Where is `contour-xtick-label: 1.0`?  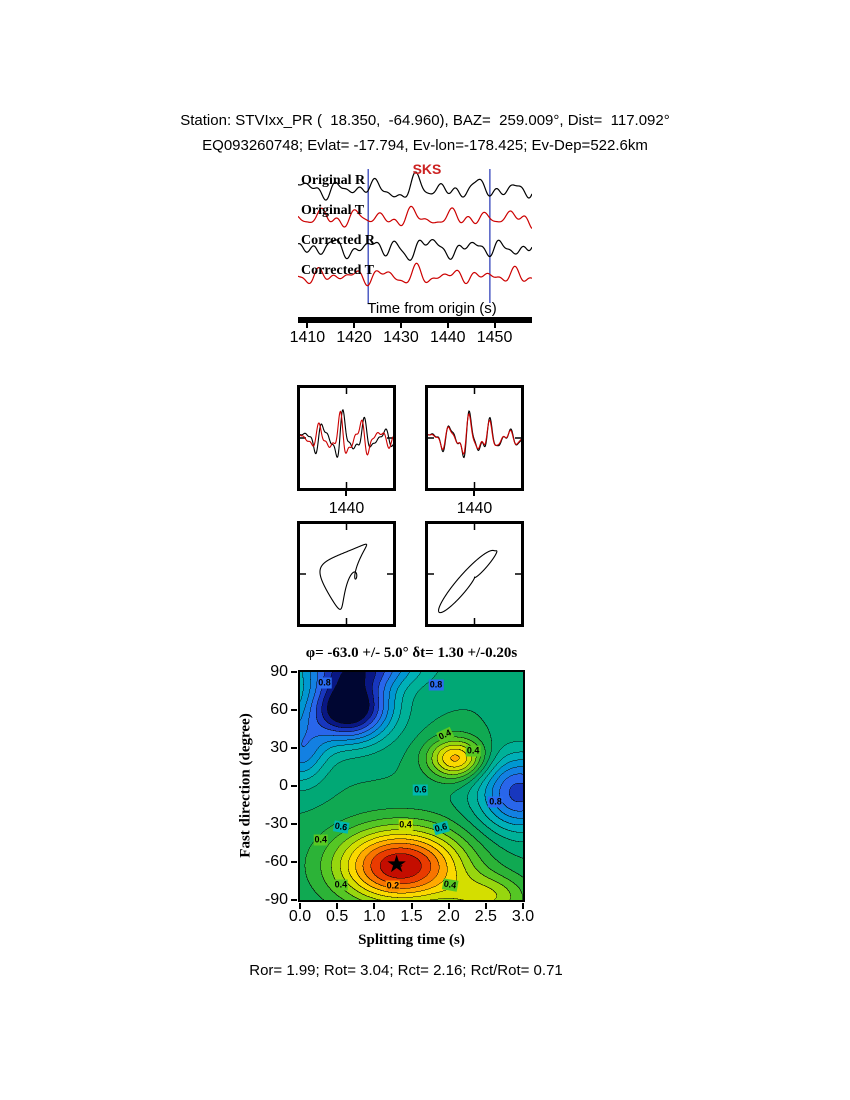 contour-xtick-label: 1.0 is located at coordinates (374, 916).